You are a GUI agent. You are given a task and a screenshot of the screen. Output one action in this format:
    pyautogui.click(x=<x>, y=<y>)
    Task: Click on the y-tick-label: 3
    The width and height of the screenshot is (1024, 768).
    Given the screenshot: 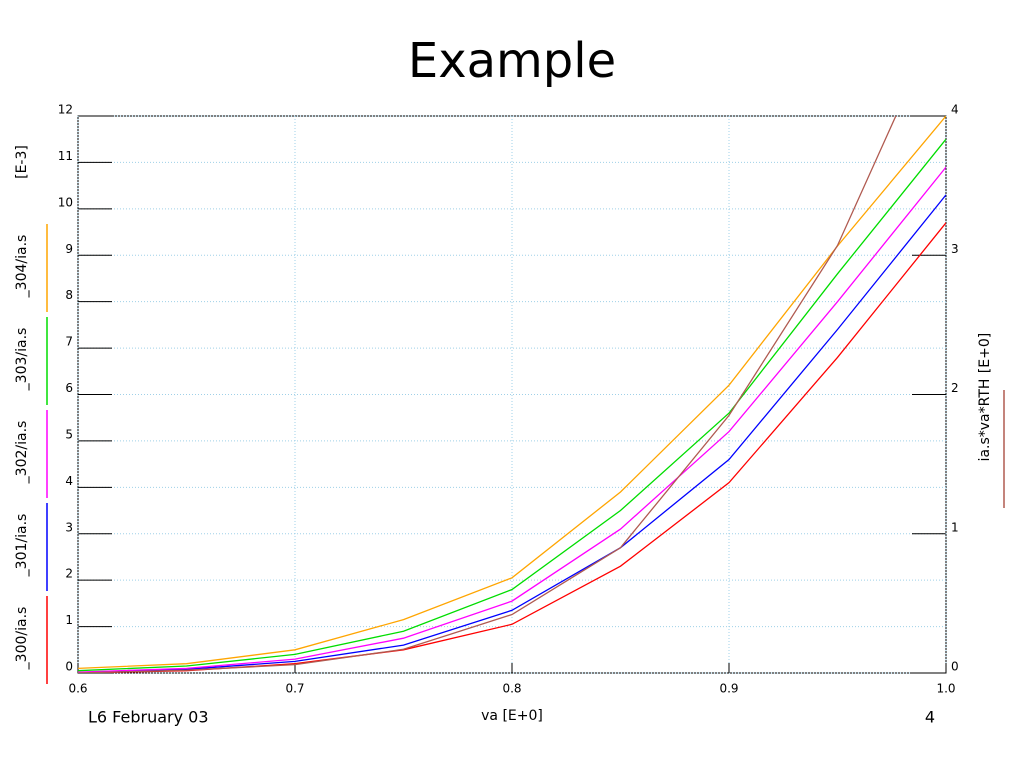 What is the action you would take?
    pyautogui.click(x=69, y=527)
    